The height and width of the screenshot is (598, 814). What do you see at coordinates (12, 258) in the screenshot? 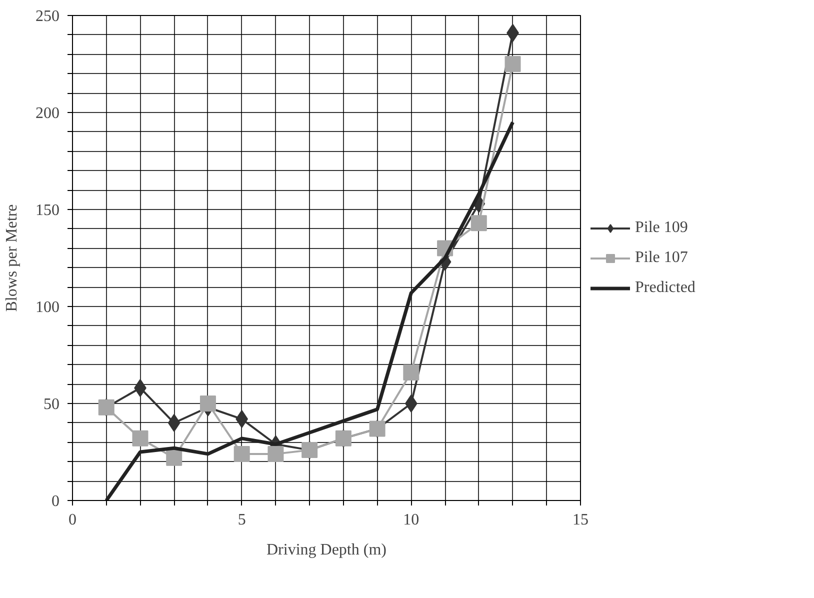
I see `y-axis-title: Blows per Metre` at bounding box center [12, 258].